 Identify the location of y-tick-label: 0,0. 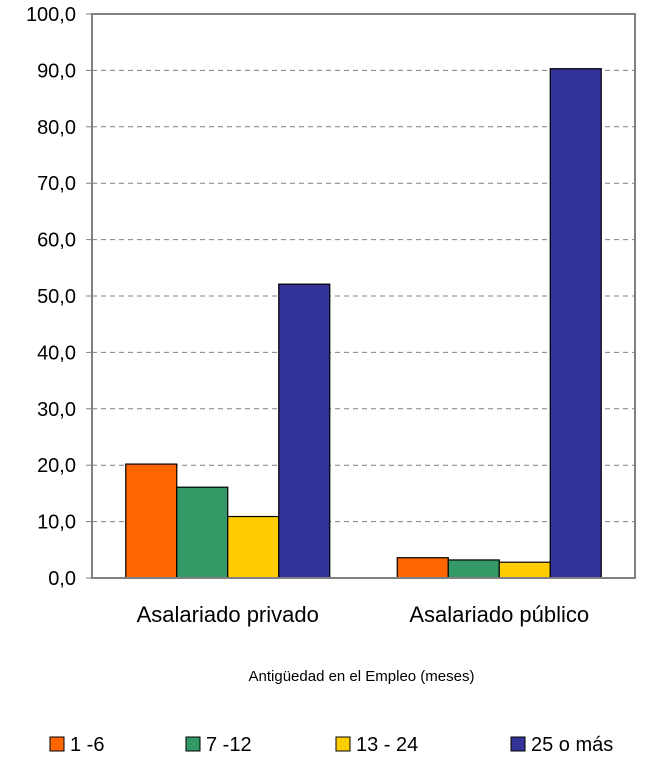
(62, 579).